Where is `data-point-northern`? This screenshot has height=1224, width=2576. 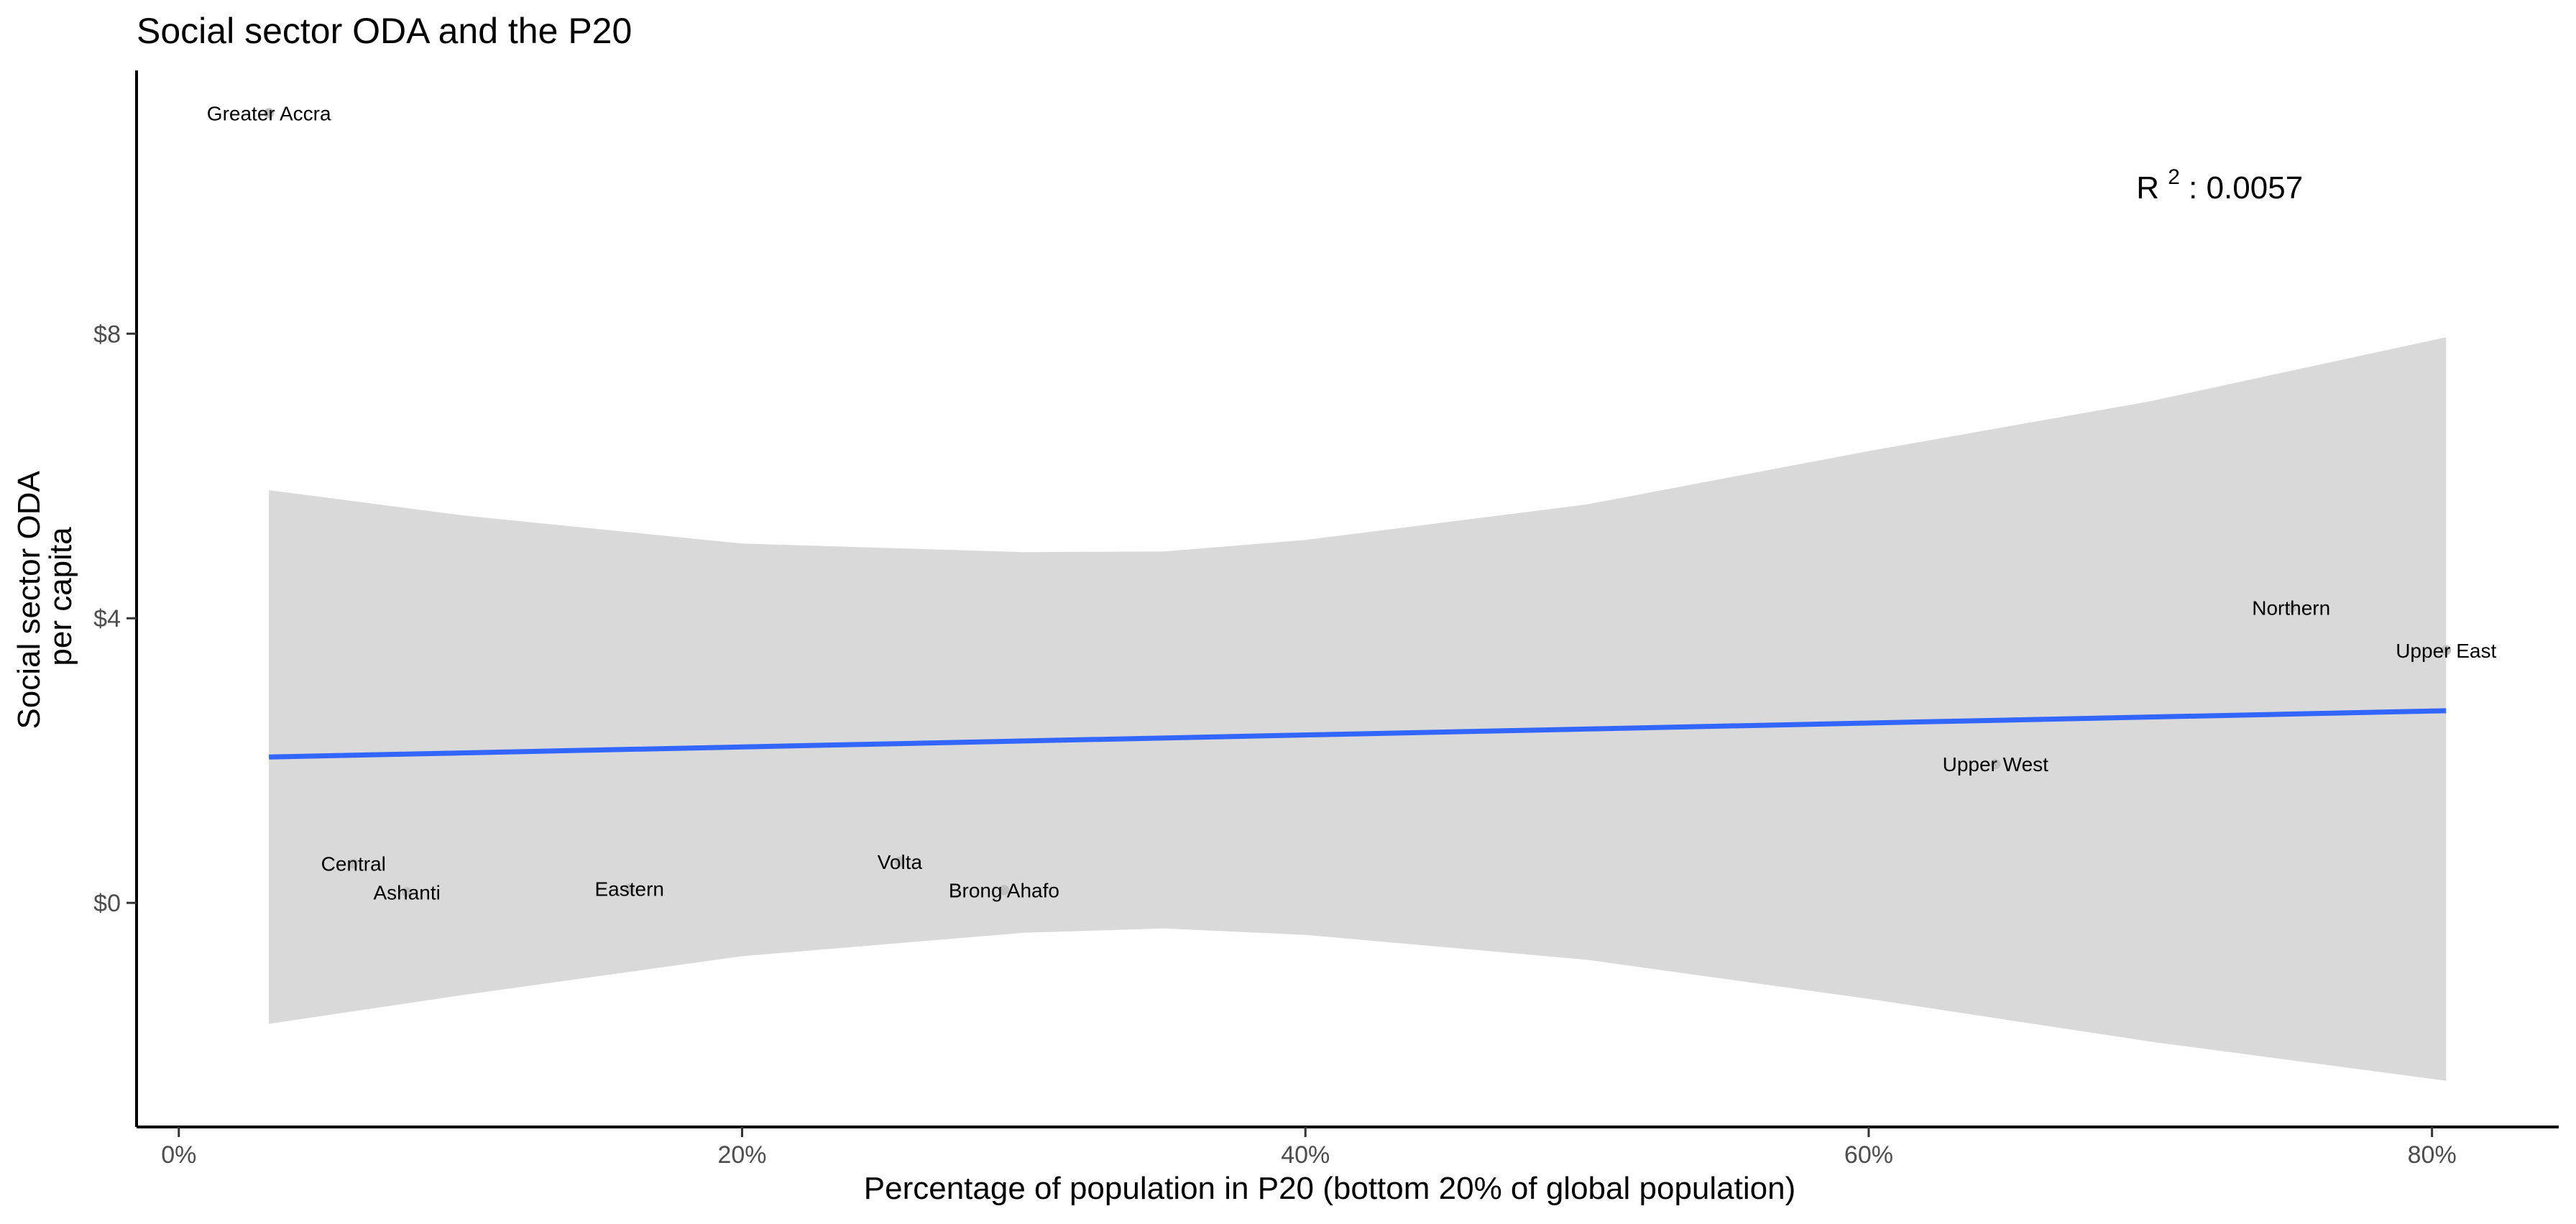
data-point-northern is located at coordinates (2291, 607).